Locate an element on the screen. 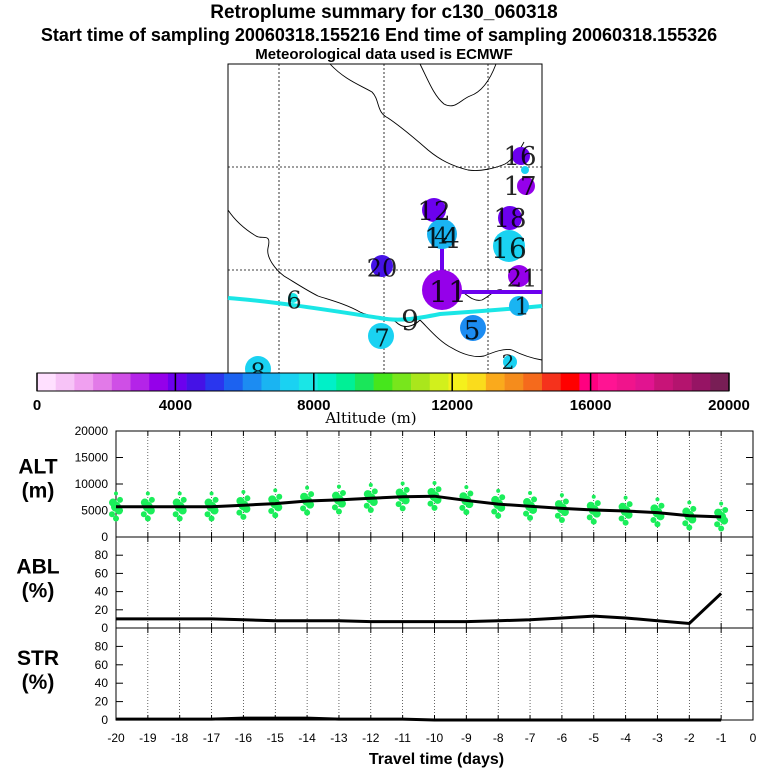 The height and width of the screenshot is (768, 768). map-day-label: 11 is located at coordinates (448, 293).